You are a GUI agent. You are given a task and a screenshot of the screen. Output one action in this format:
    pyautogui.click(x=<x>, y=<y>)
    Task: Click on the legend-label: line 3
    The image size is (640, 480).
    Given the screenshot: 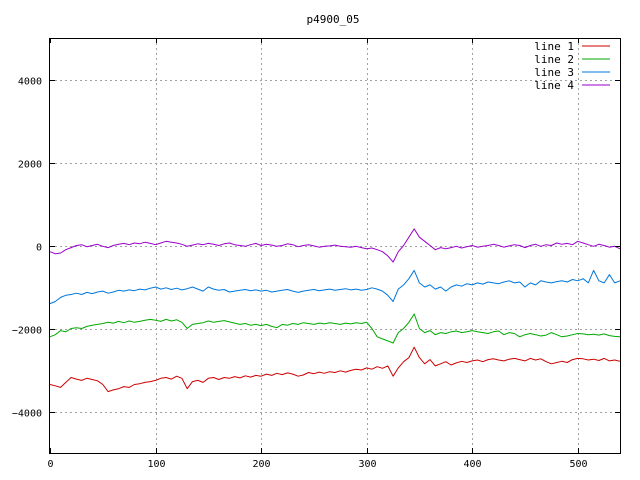 What is the action you would take?
    pyautogui.click(x=554, y=72)
    